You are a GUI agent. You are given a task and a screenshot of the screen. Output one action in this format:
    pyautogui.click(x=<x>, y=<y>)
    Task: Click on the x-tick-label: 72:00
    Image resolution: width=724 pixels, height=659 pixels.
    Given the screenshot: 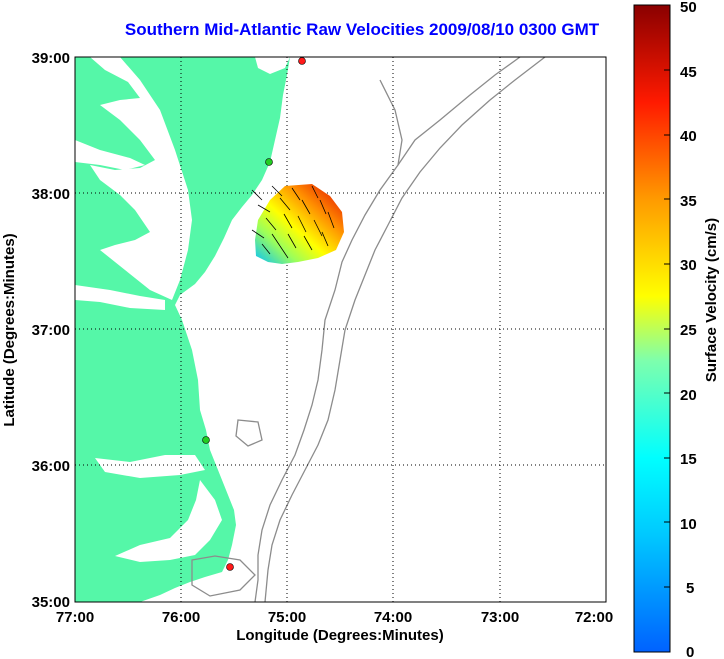 What is the action you would take?
    pyautogui.click(x=594, y=617)
    